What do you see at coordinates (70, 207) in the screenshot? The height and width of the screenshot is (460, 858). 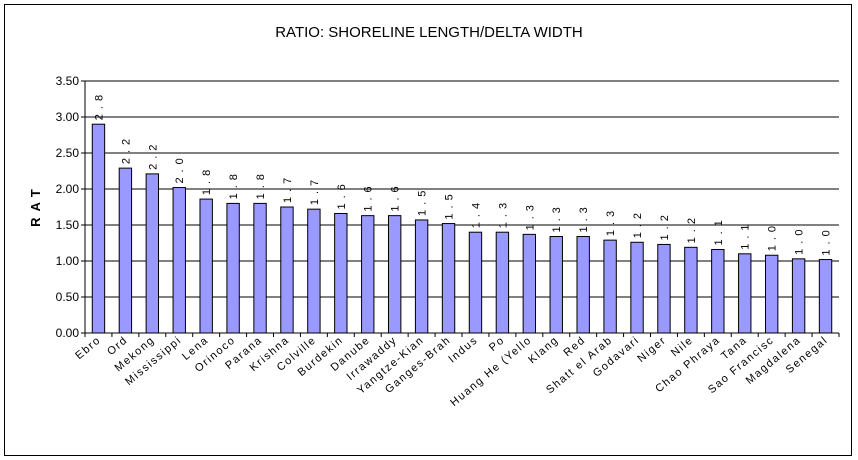 I see `y-tick-labels: 0.00 0.50 1.00 1.50 2.00 2.50 3.00 3.50` at bounding box center [70, 207].